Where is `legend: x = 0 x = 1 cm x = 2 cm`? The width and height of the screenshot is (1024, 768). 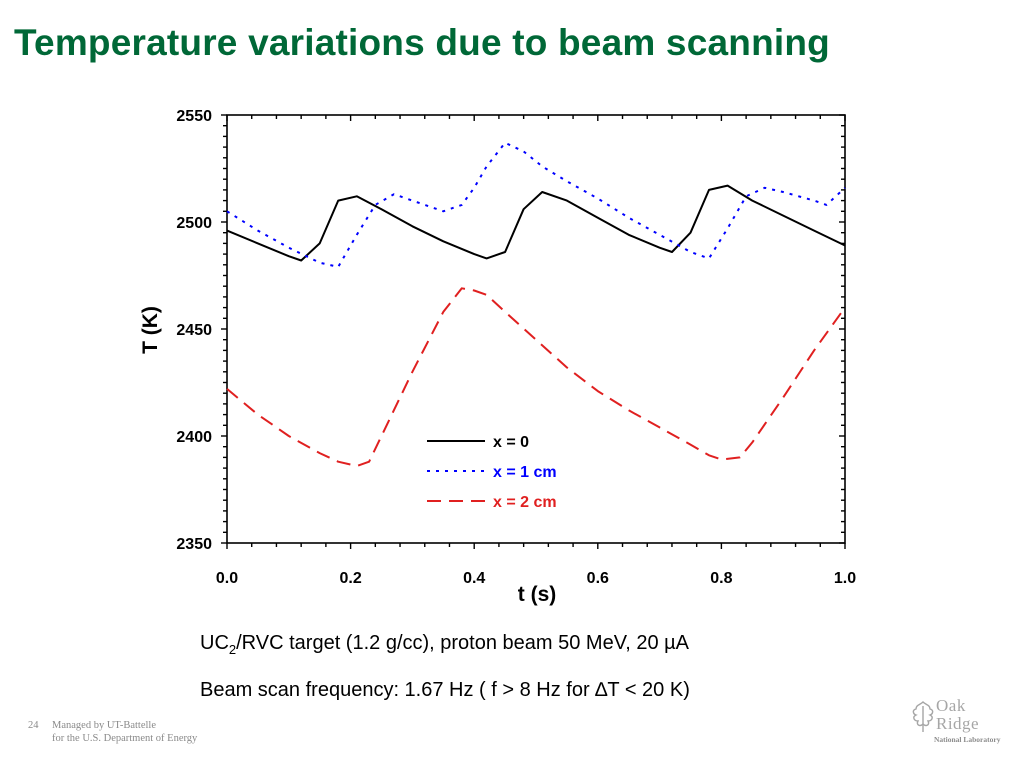 legend: x = 0 x = 1 cm x = 2 cm is located at coordinates (492, 472).